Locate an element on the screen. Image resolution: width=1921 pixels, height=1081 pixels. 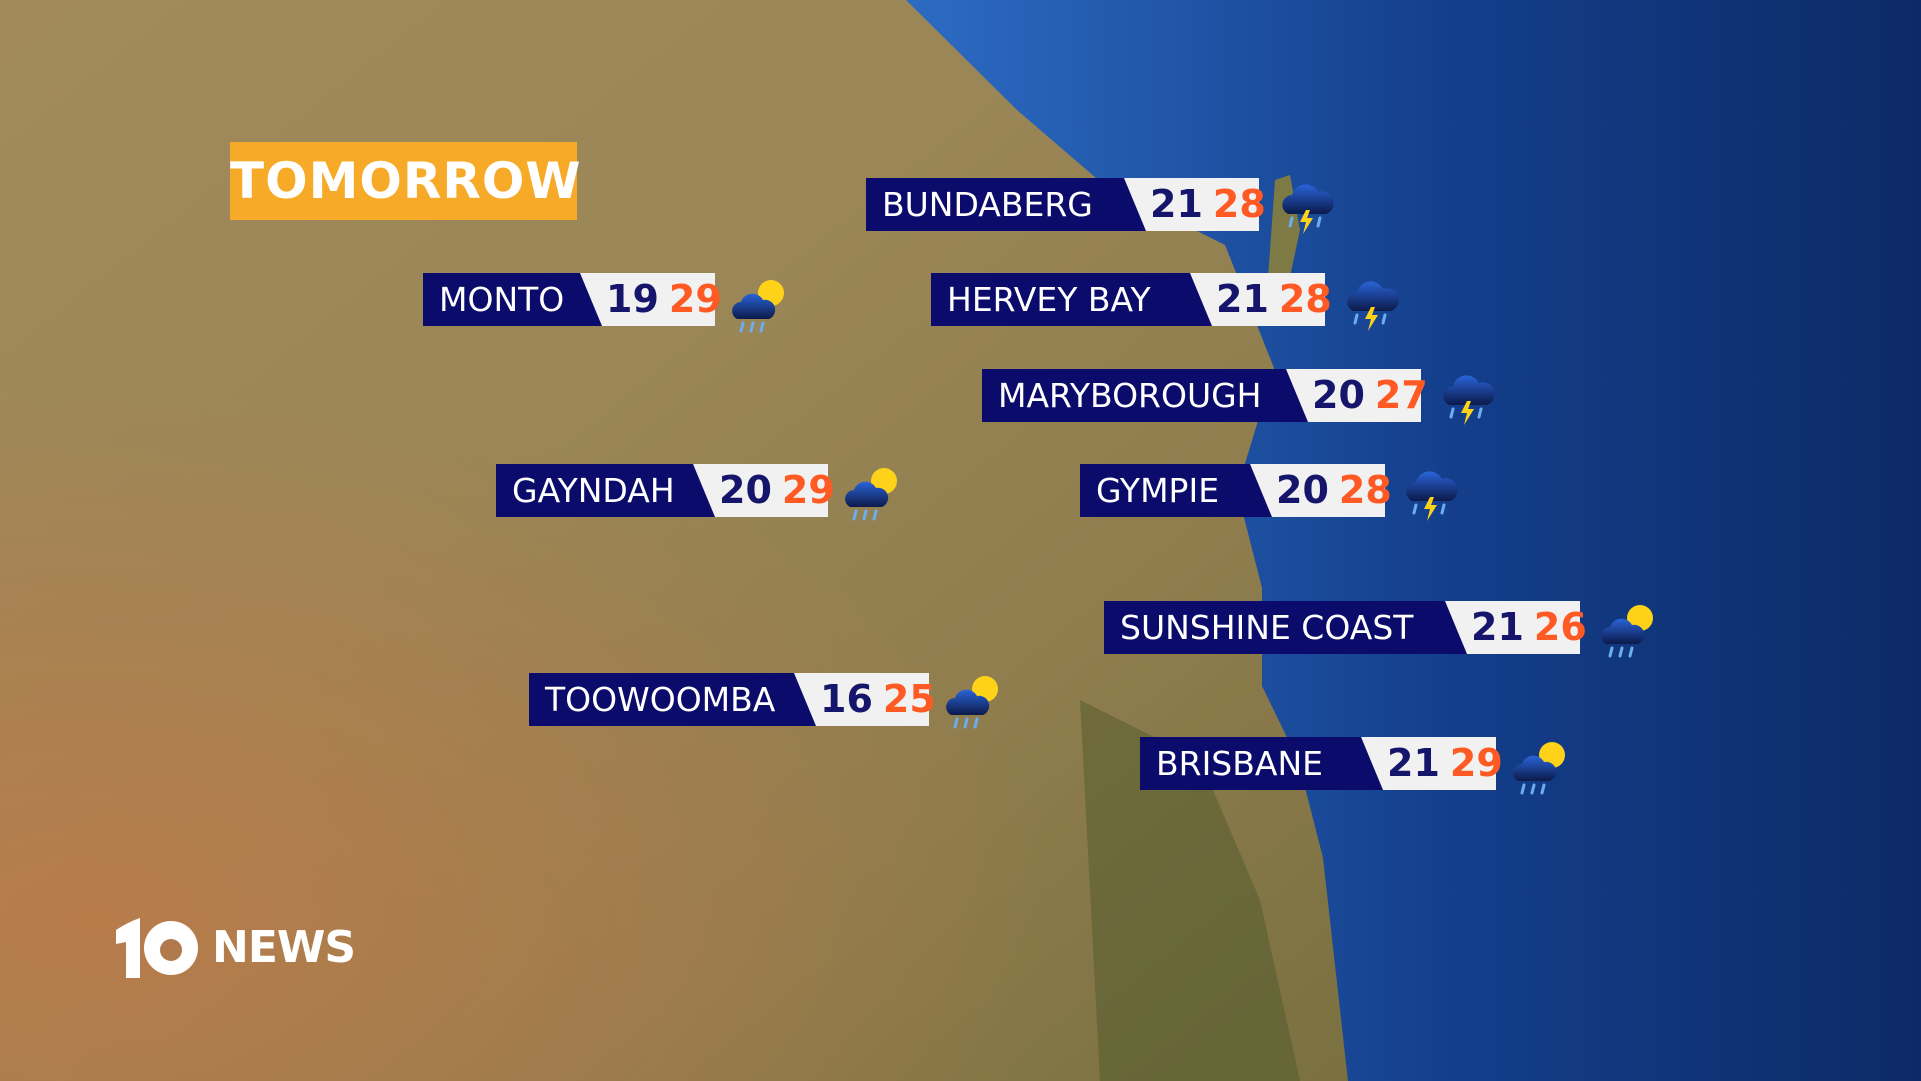
min-temp: 16 is located at coordinates (846, 699).